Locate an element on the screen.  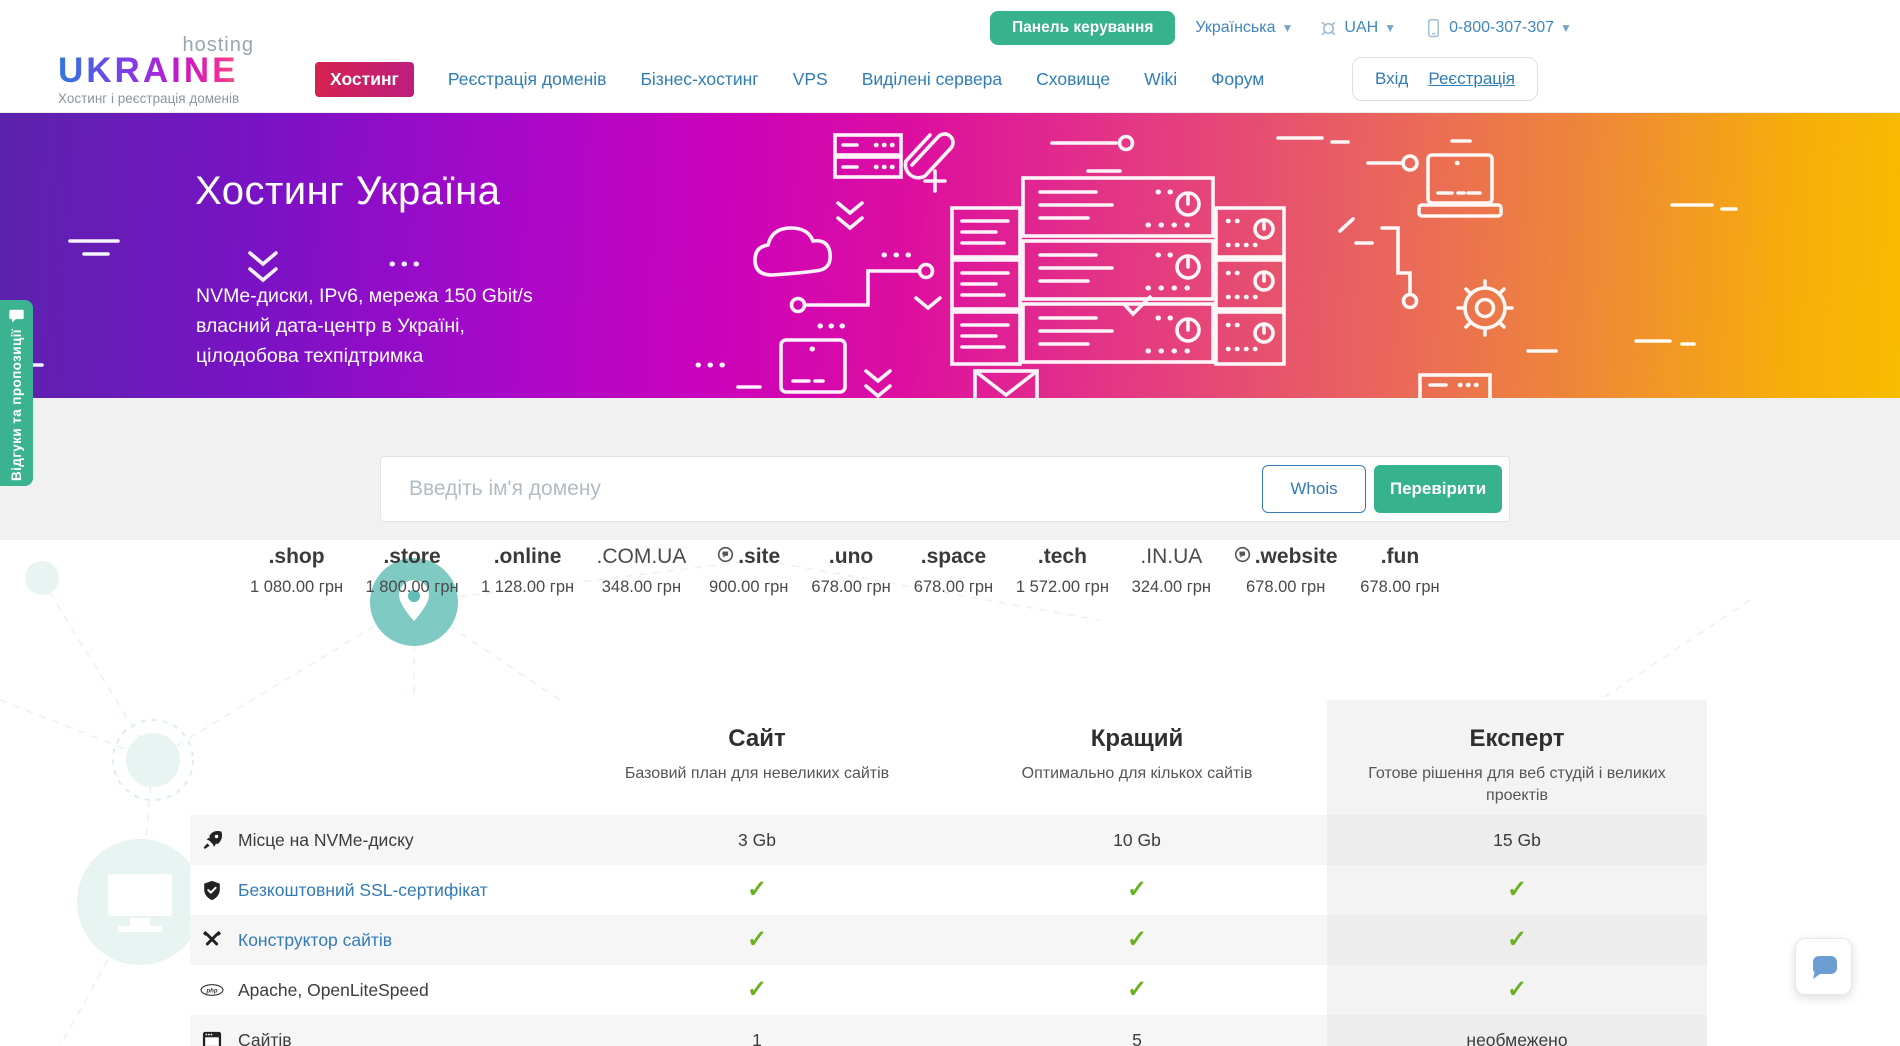
domain-tld-label: .shop is located at coordinates (296, 556).